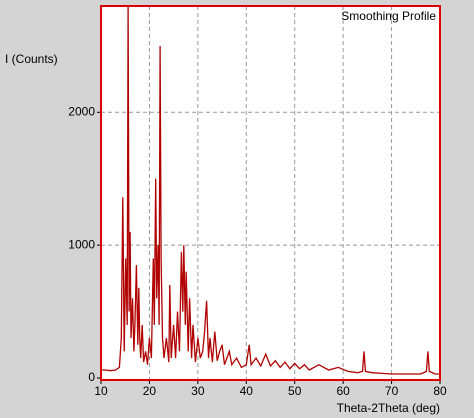 The image size is (474, 418). What do you see at coordinates (343, 391) in the screenshot?
I see `x-tick-label: 60` at bounding box center [343, 391].